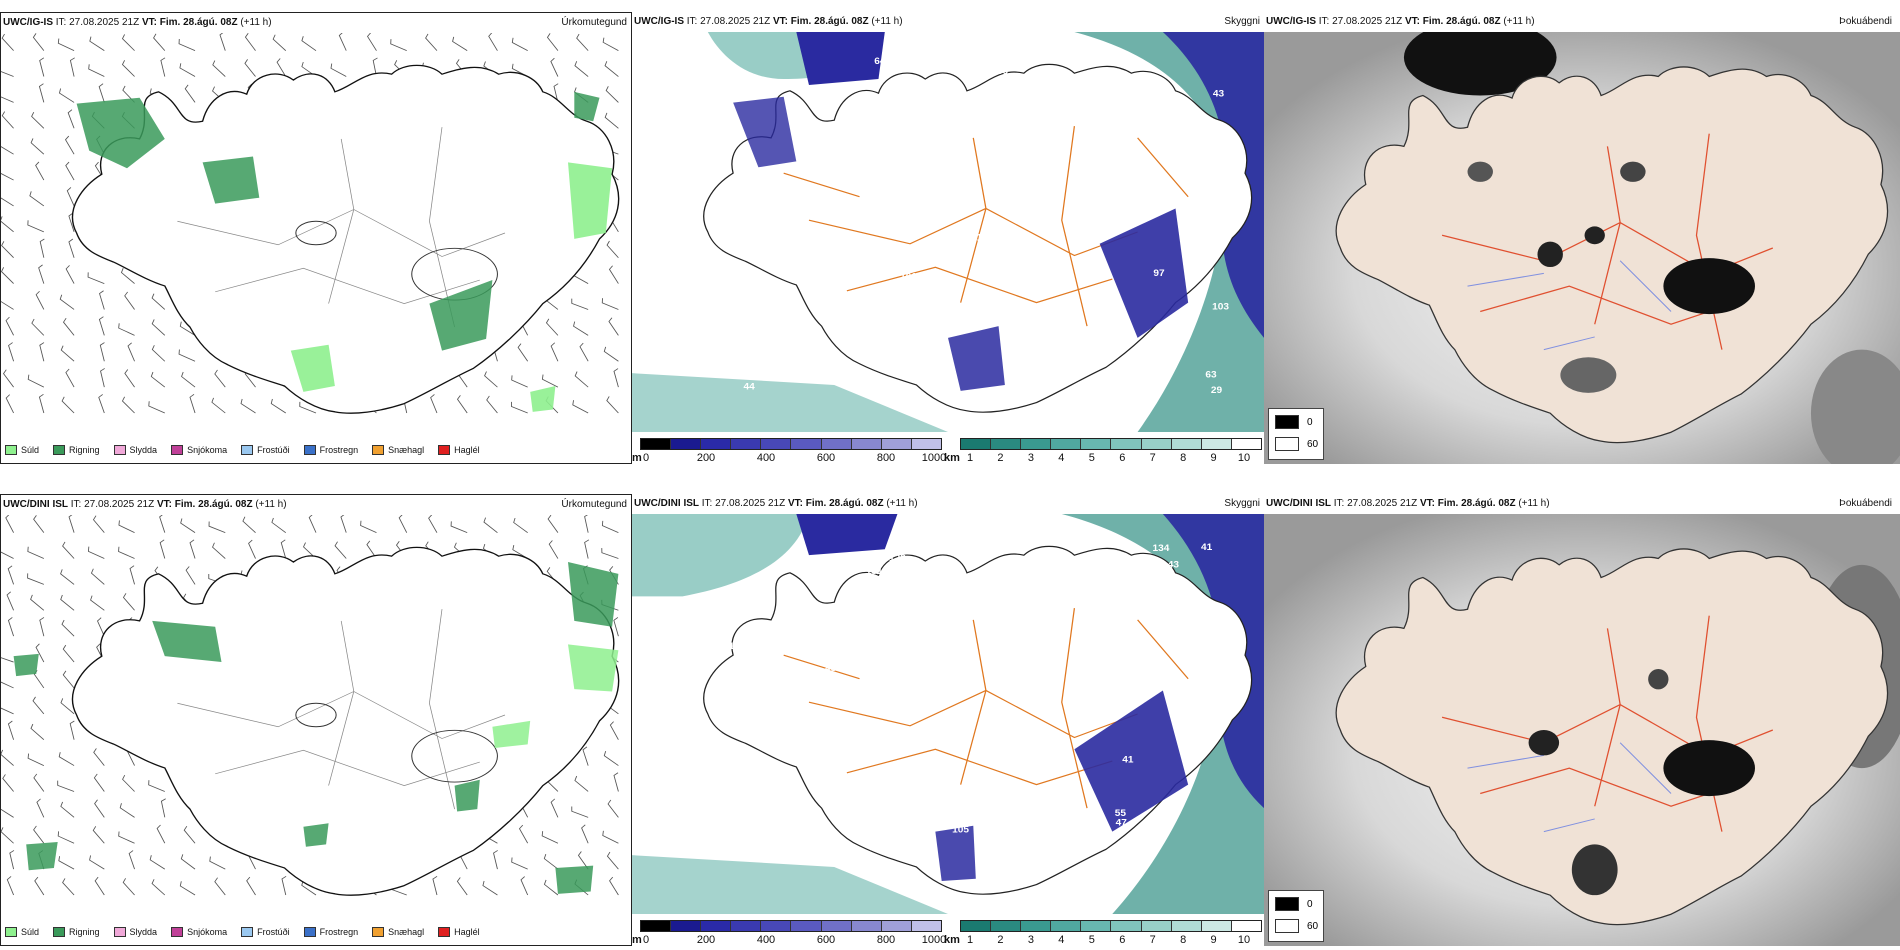  What do you see at coordinates (1063, 142) in the screenshot?
I see `cloud-base-label: 88` at bounding box center [1063, 142].